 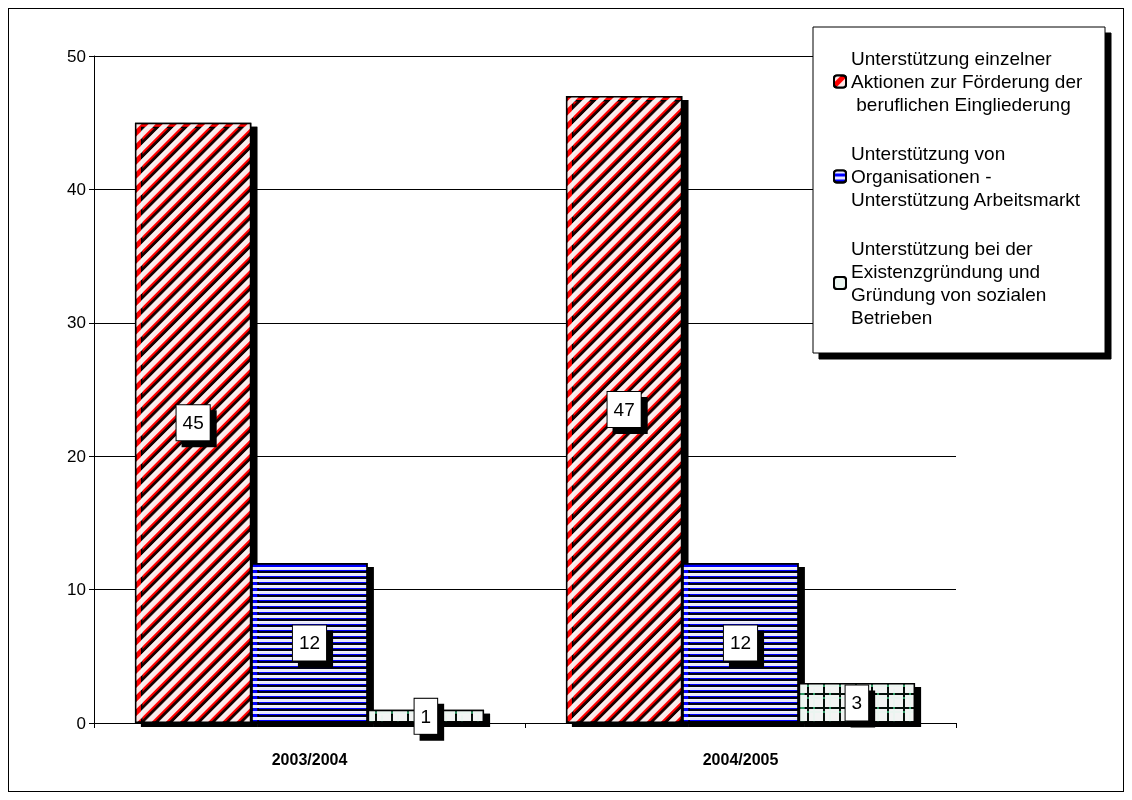 I want to click on x-tick-label: 2004/2005, so click(x=740, y=759).